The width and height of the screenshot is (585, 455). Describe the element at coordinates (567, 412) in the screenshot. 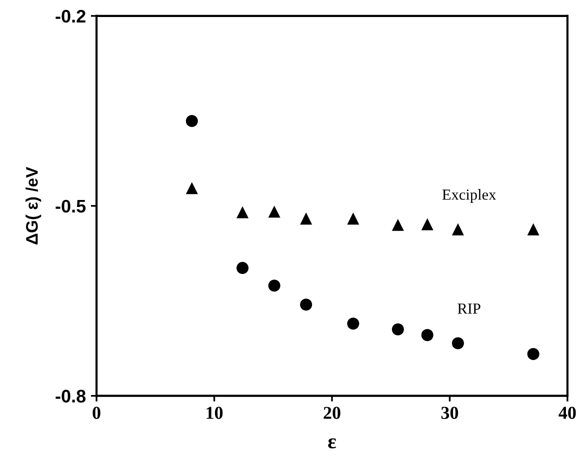

I see `x-tick-label: 40` at that location.